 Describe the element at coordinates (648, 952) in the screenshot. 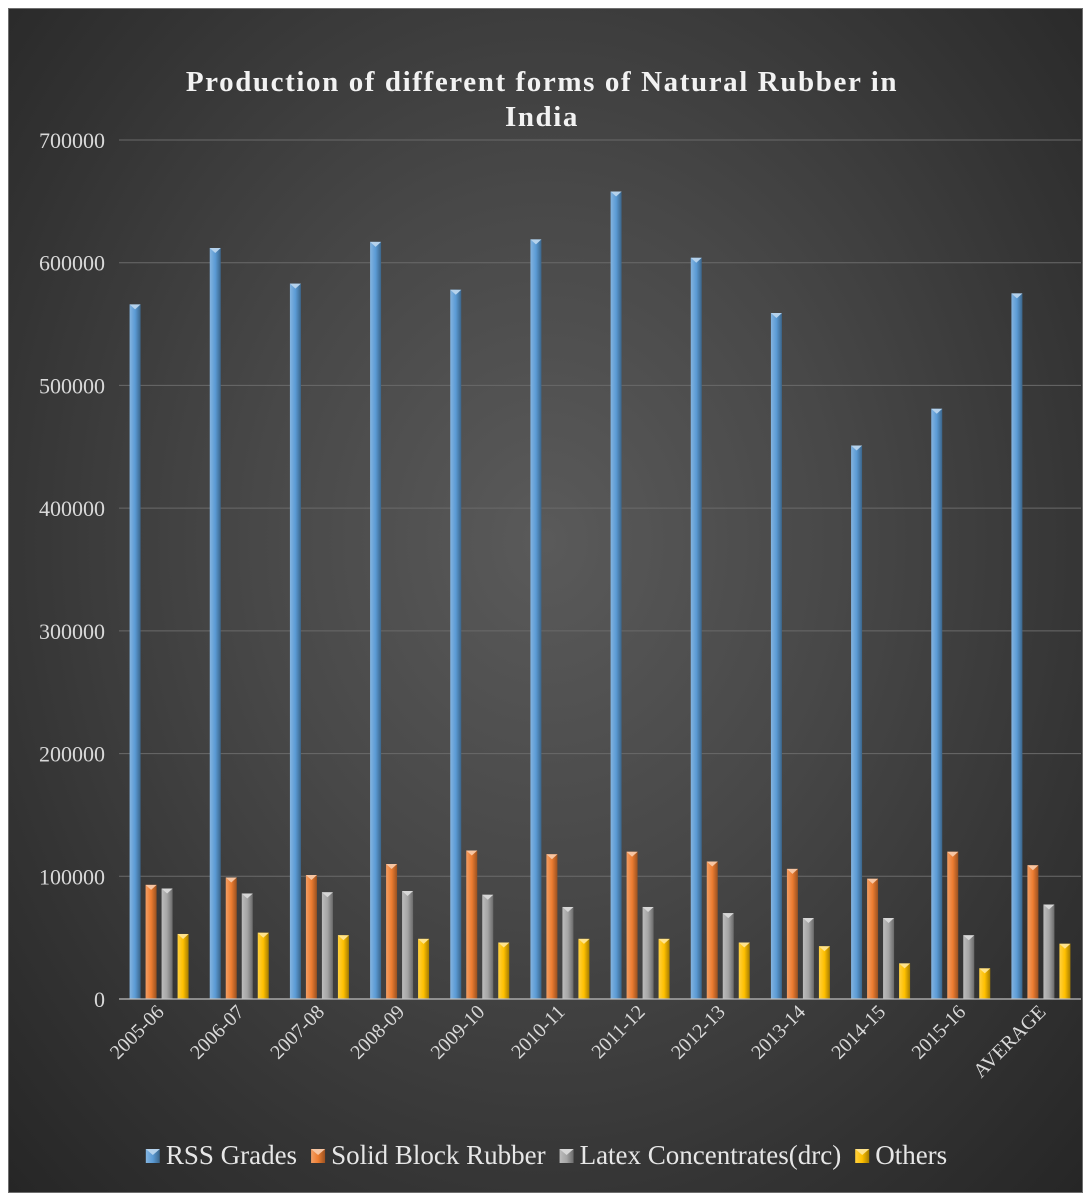

I see `bar-latex-concentrates-drc--2011-12` at that location.